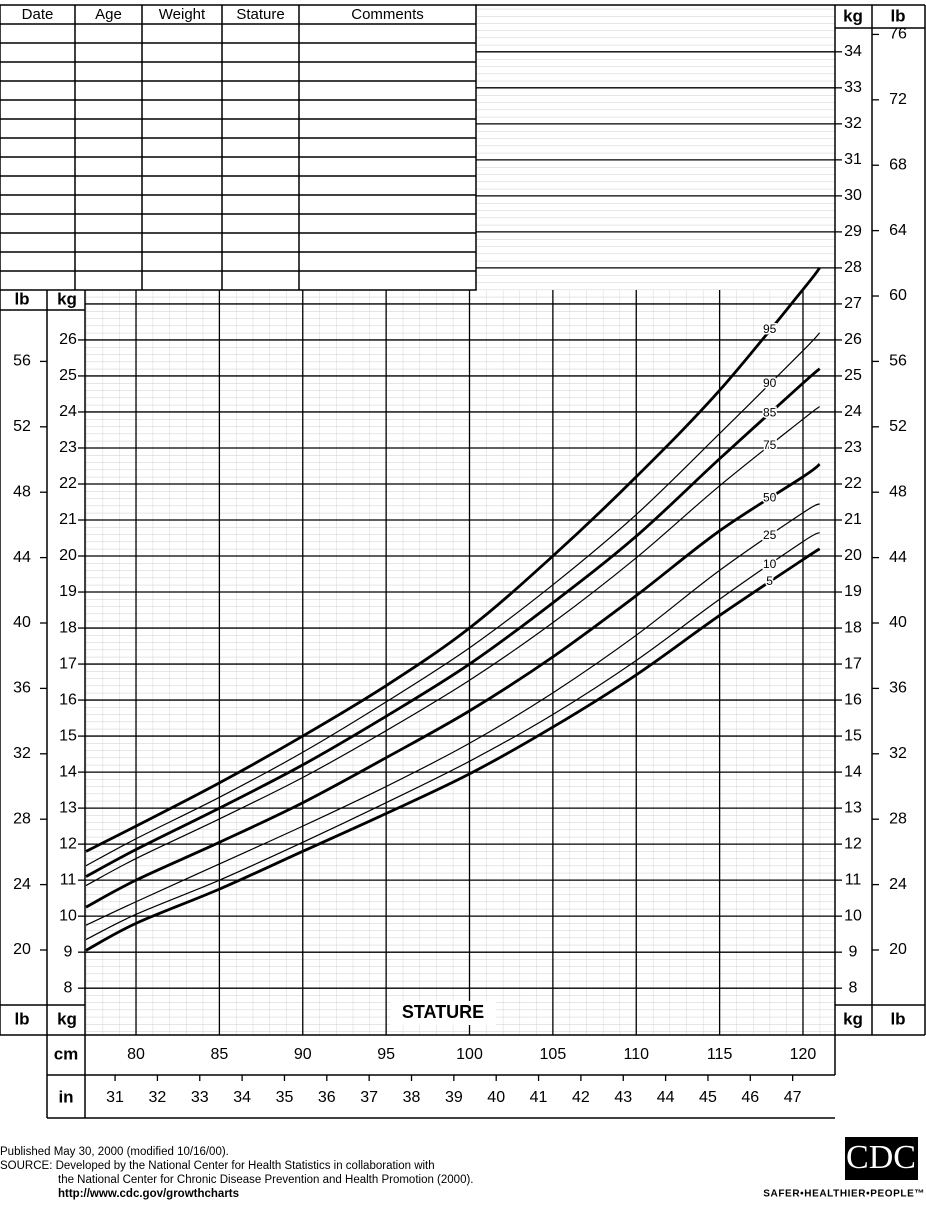 The image size is (926, 1205). Describe the element at coordinates (770, 564) in the screenshot. I see `curve-label: 10` at that location.